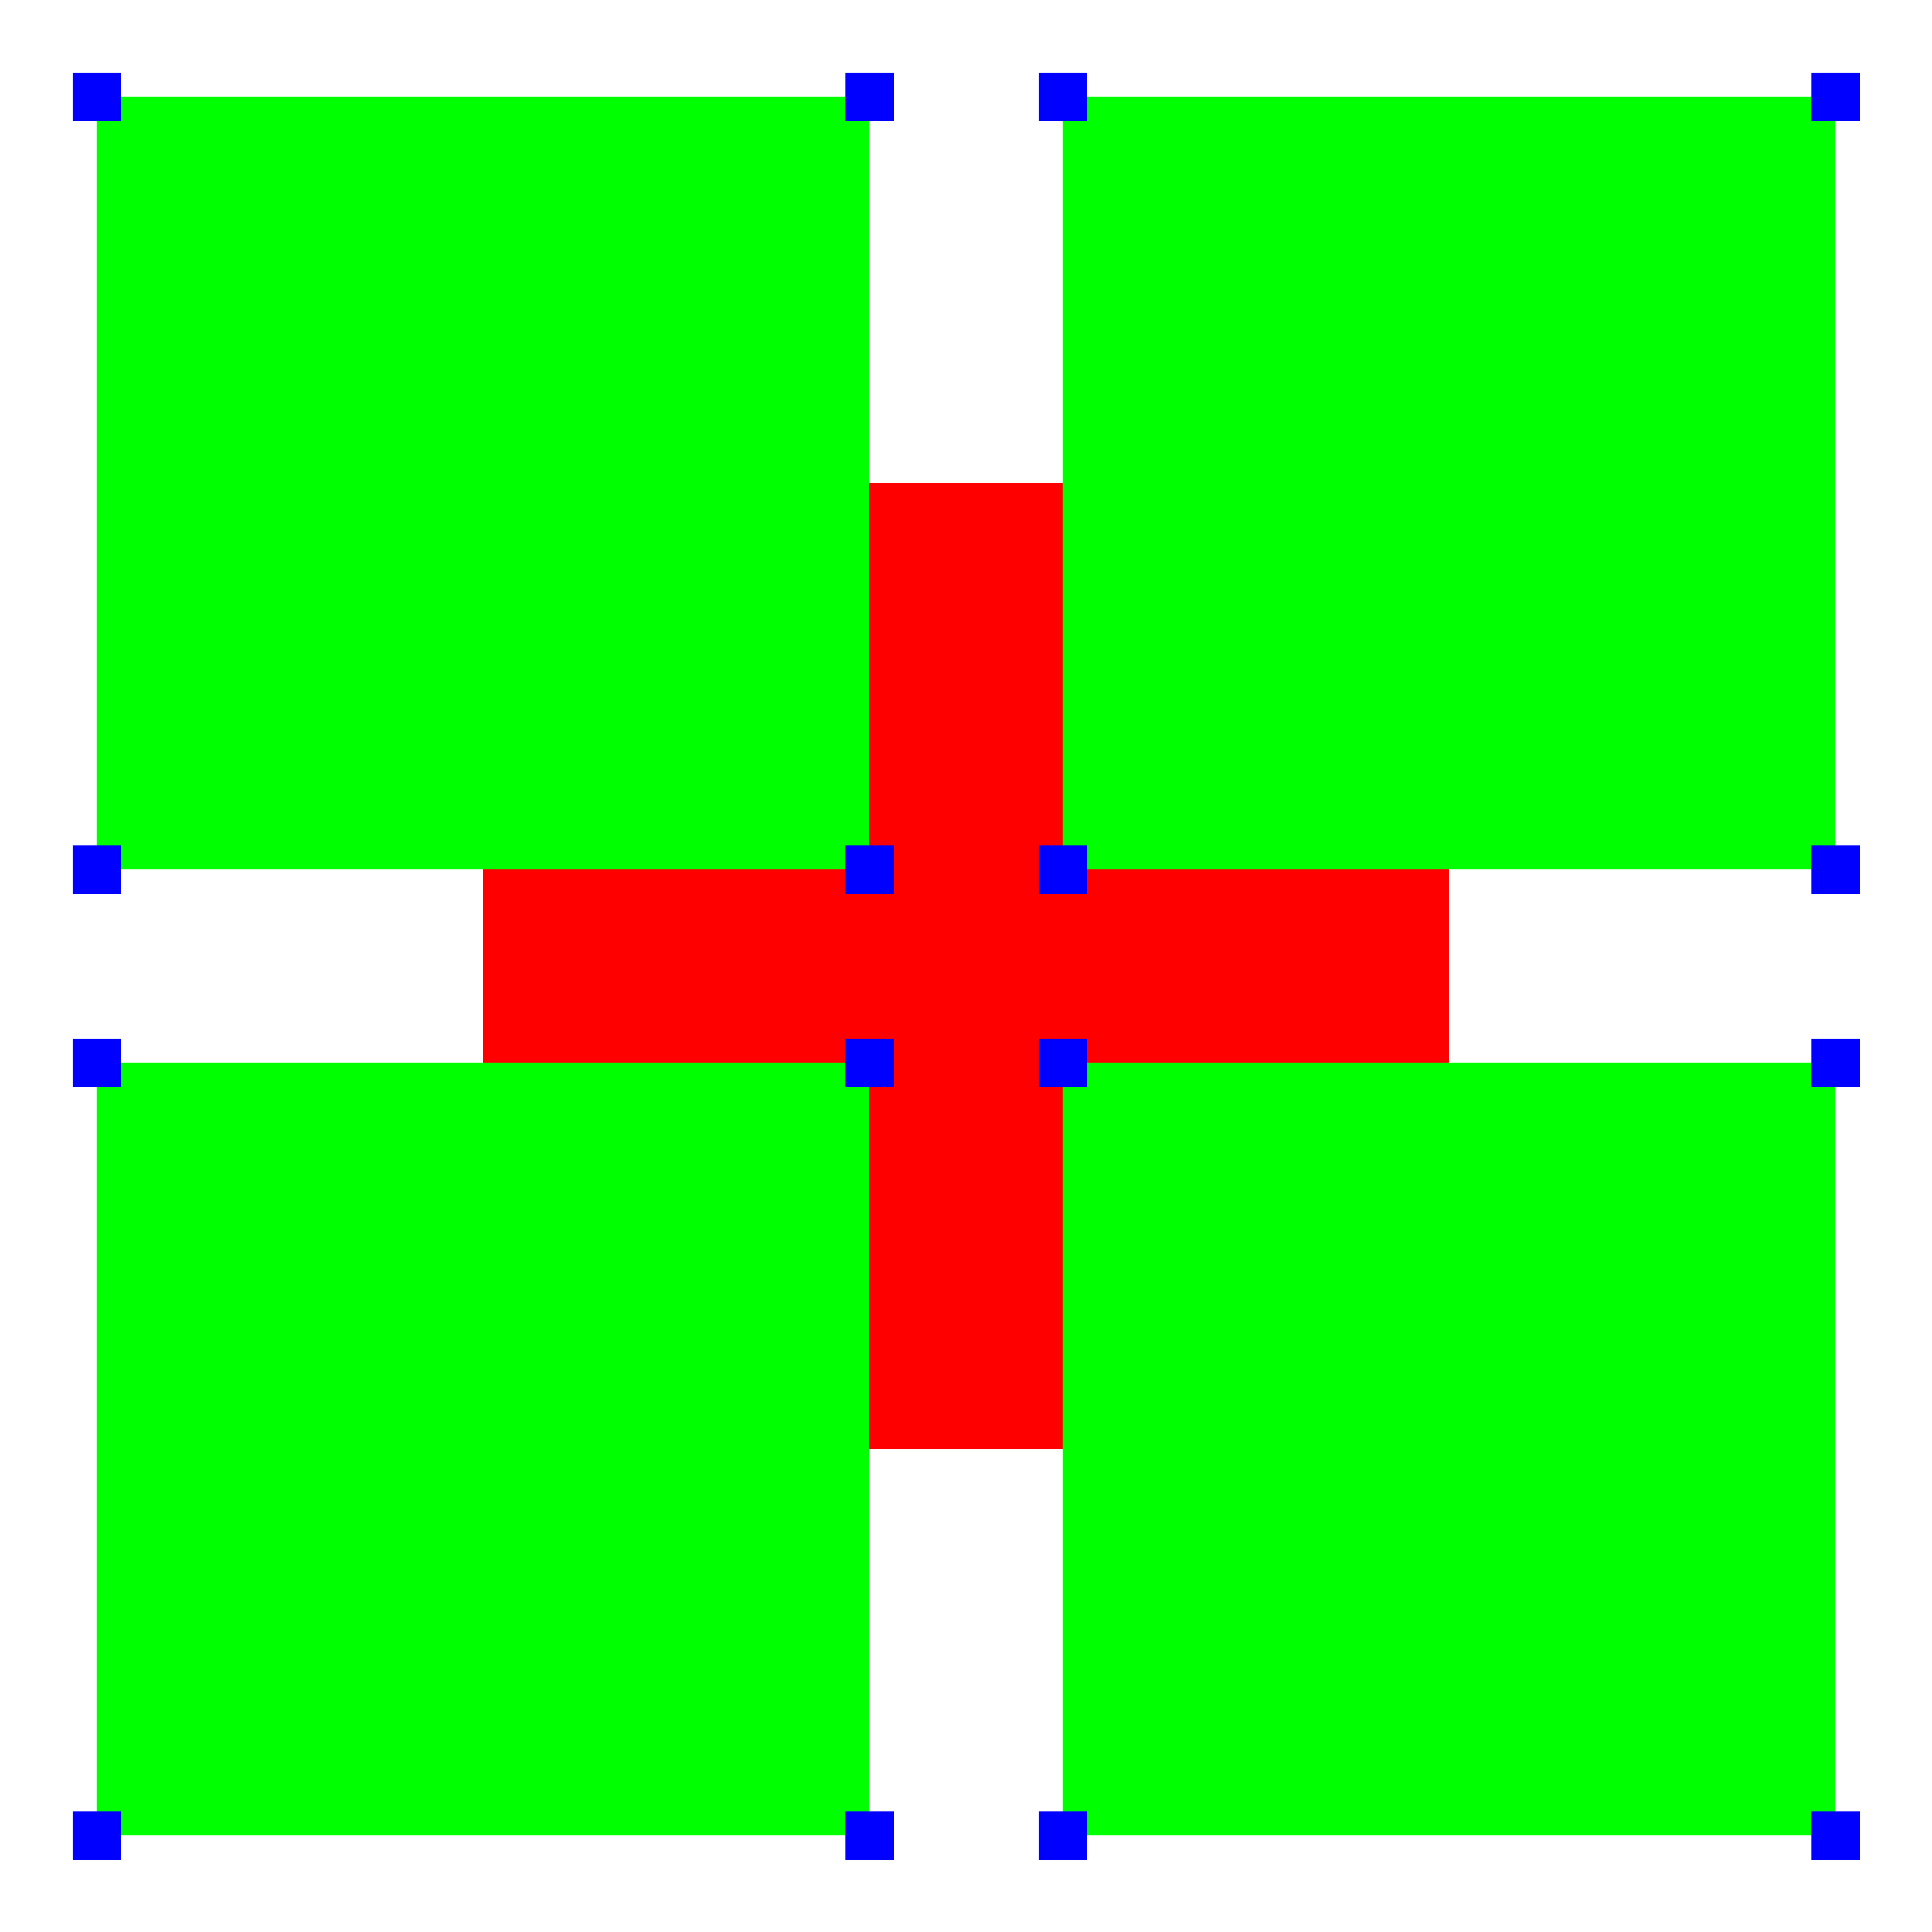 The image size is (1932, 1932). What do you see at coordinates (1063, 1836) in the screenshot?
I see `blue-corner-handle-bottom-right-bottom-left` at bounding box center [1063, 1836].